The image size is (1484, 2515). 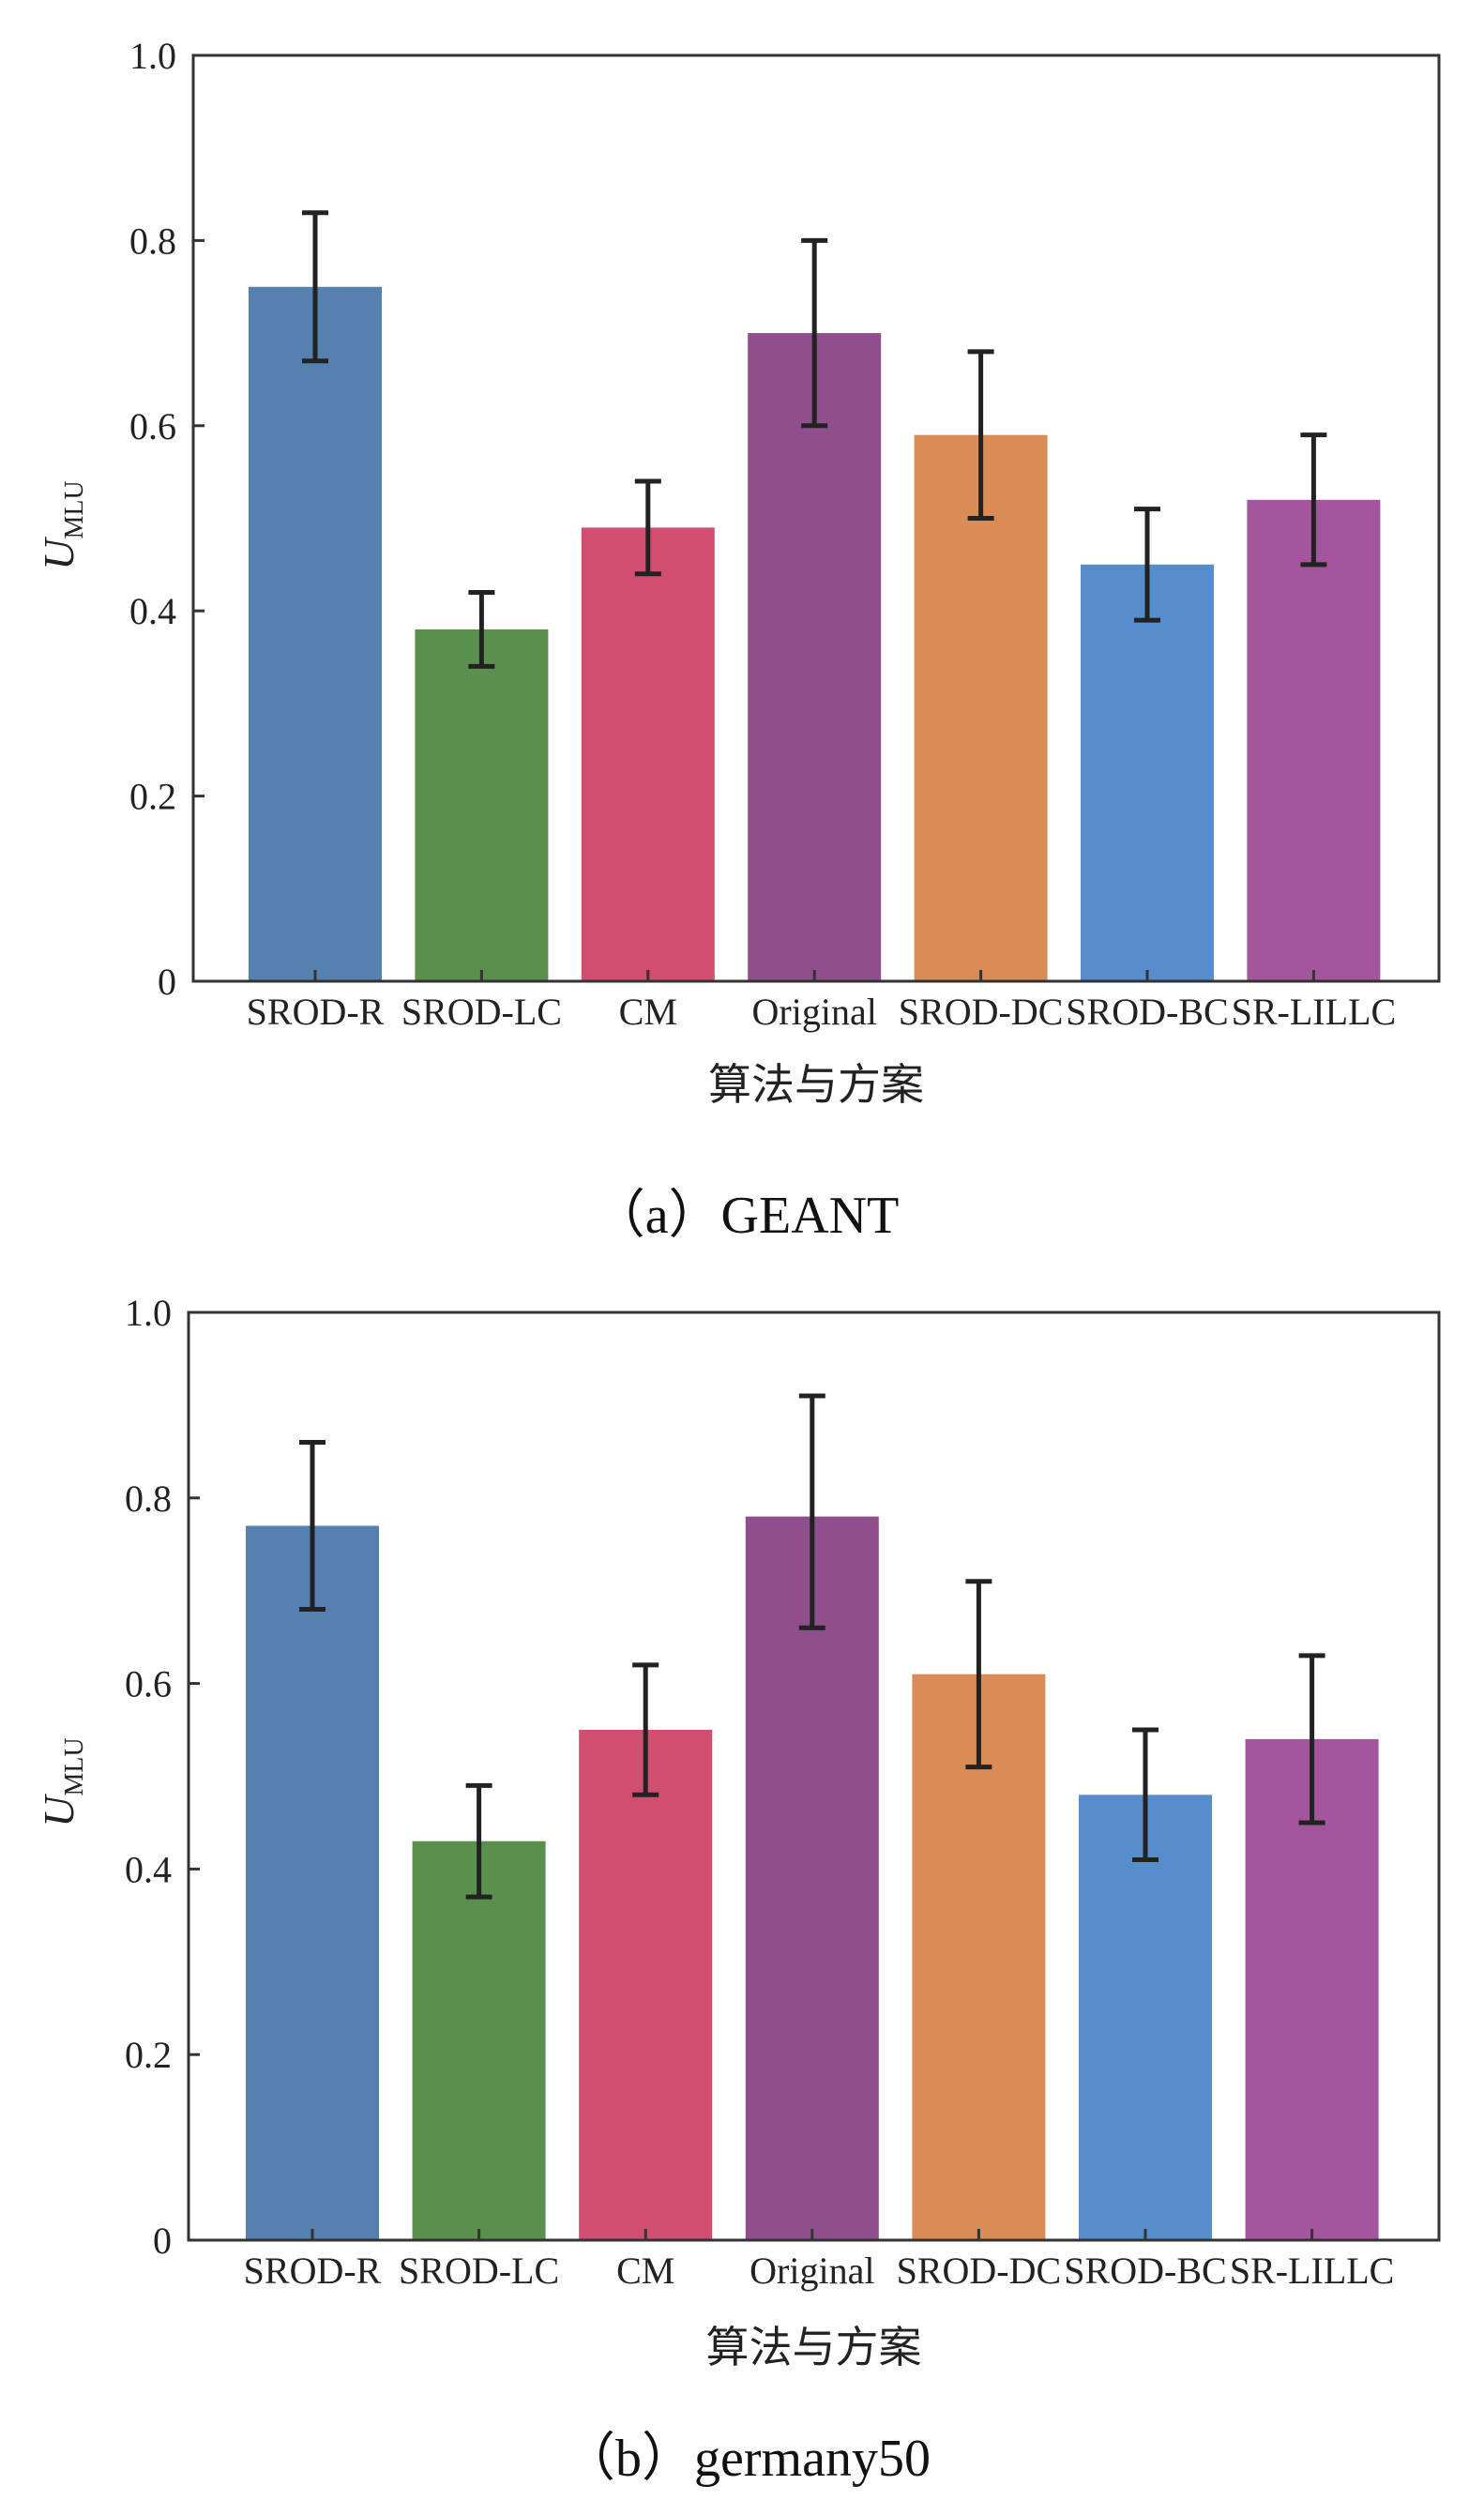 What do you see at coordinates (747, 2459) in the screenshot?
I see `chart-caption: （b）germany50` at bounding box center [747, 2459].